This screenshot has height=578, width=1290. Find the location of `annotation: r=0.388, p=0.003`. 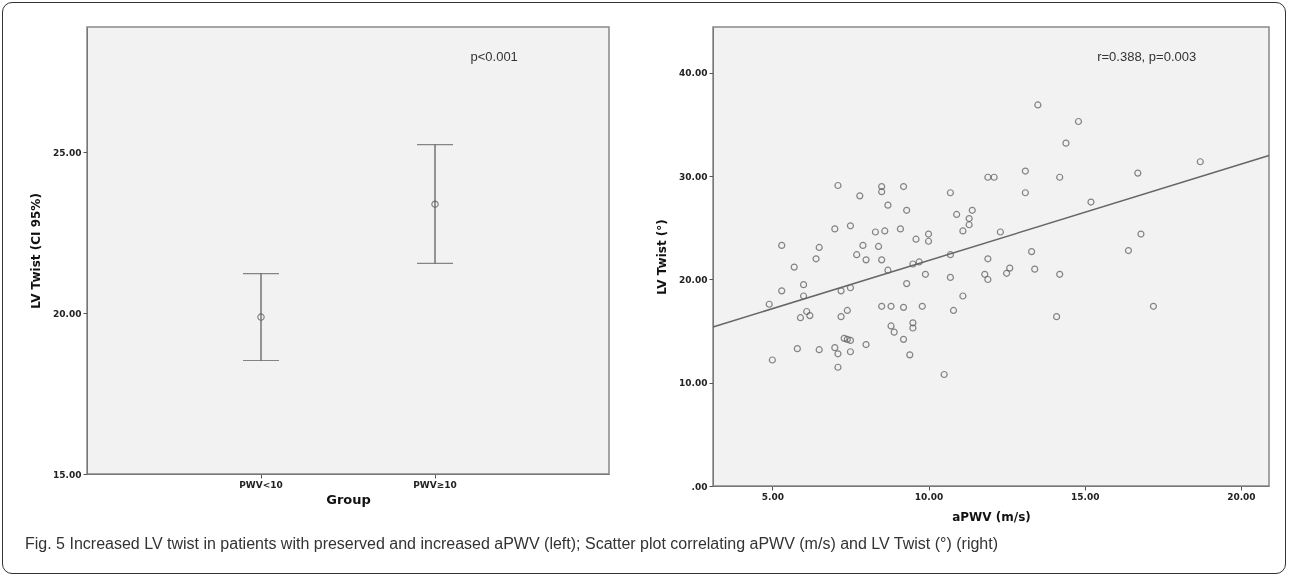

annotation: r=0.388, p=0.003 is located at coordinates (1147, 56).